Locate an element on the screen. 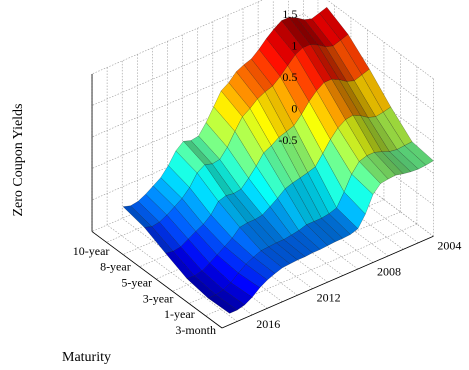 The height and width of the screenshot is (370, 469). year-tick-label: 2012 is located at coordinates (329, 298).